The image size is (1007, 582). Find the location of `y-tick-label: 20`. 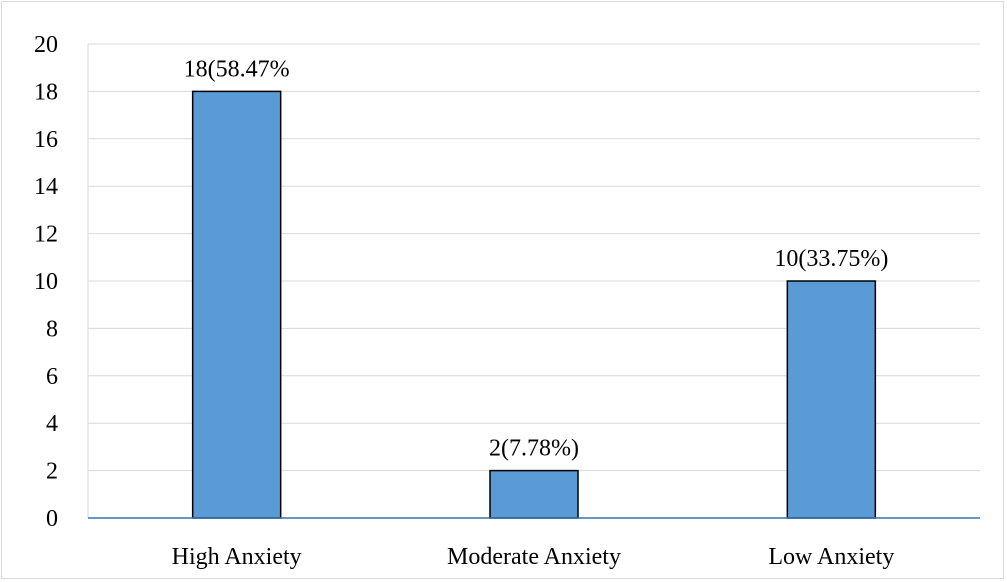

y-tick-label: 20 is located at coordinates (46, 45).